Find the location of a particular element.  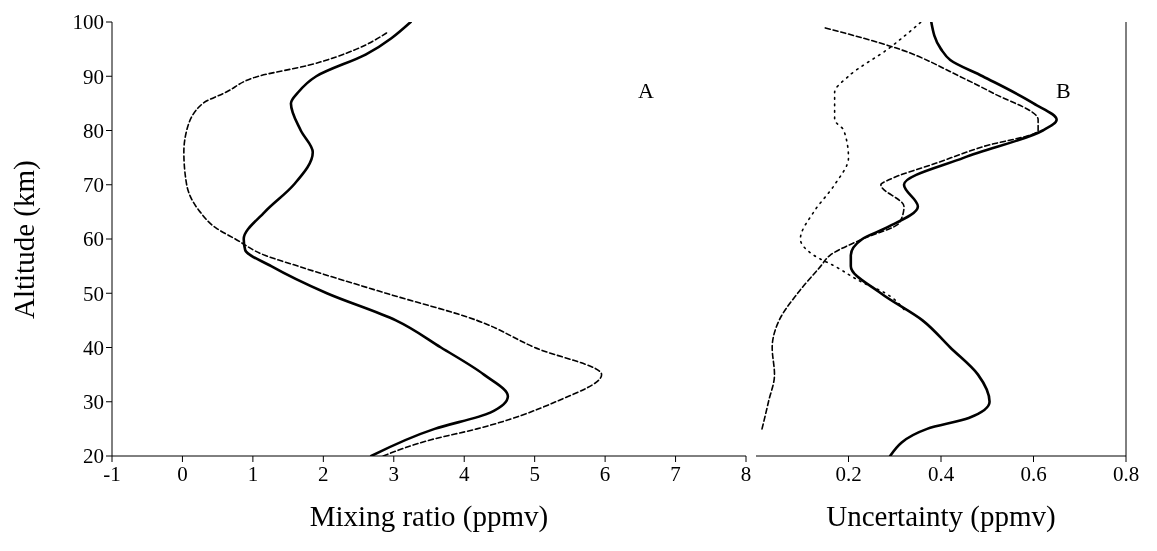

x-tick-label: -1 is located at coordinates (112, 473).